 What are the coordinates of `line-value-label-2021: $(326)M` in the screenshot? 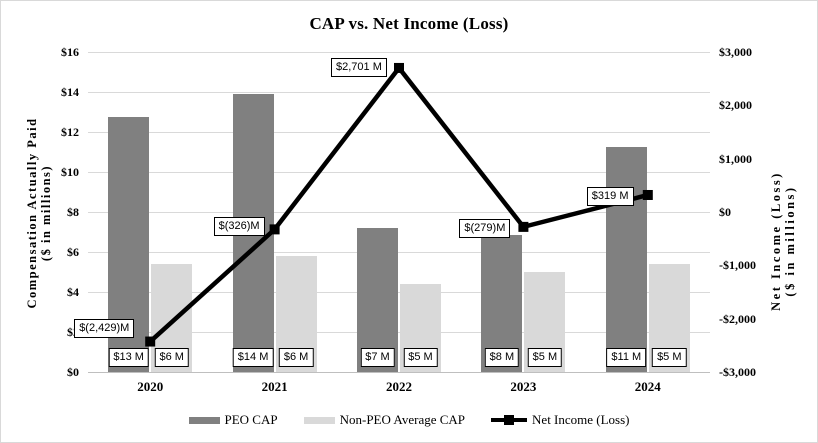 It's located at (239, 227).